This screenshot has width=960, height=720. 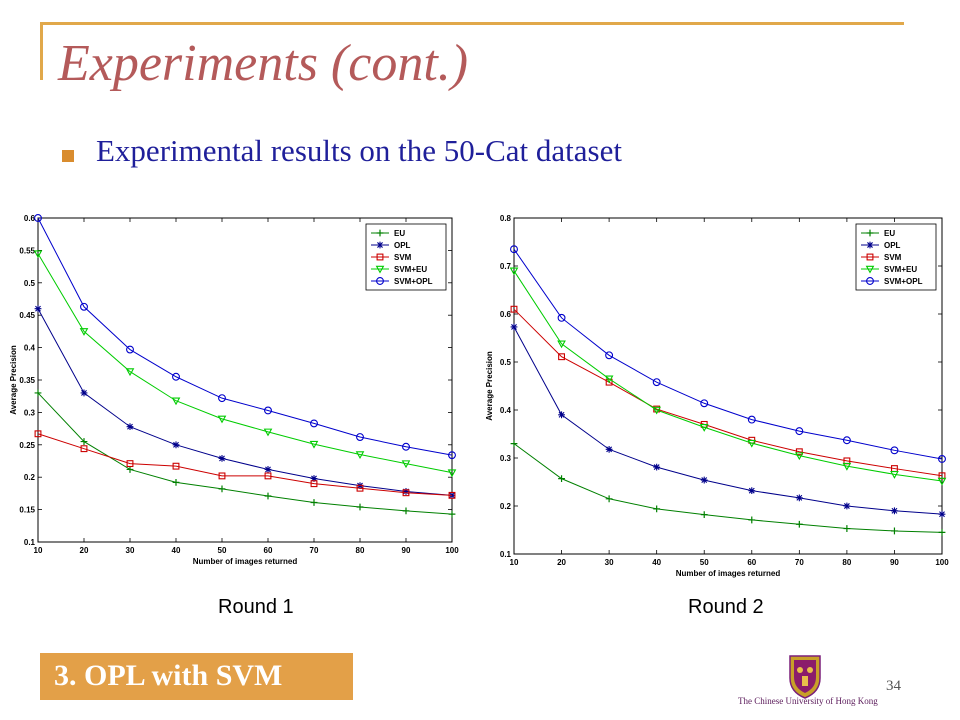 What do you see at coordinates (893, 686) in the screenshot?
I see `page-number: 34` at bounding box center [893, 686].